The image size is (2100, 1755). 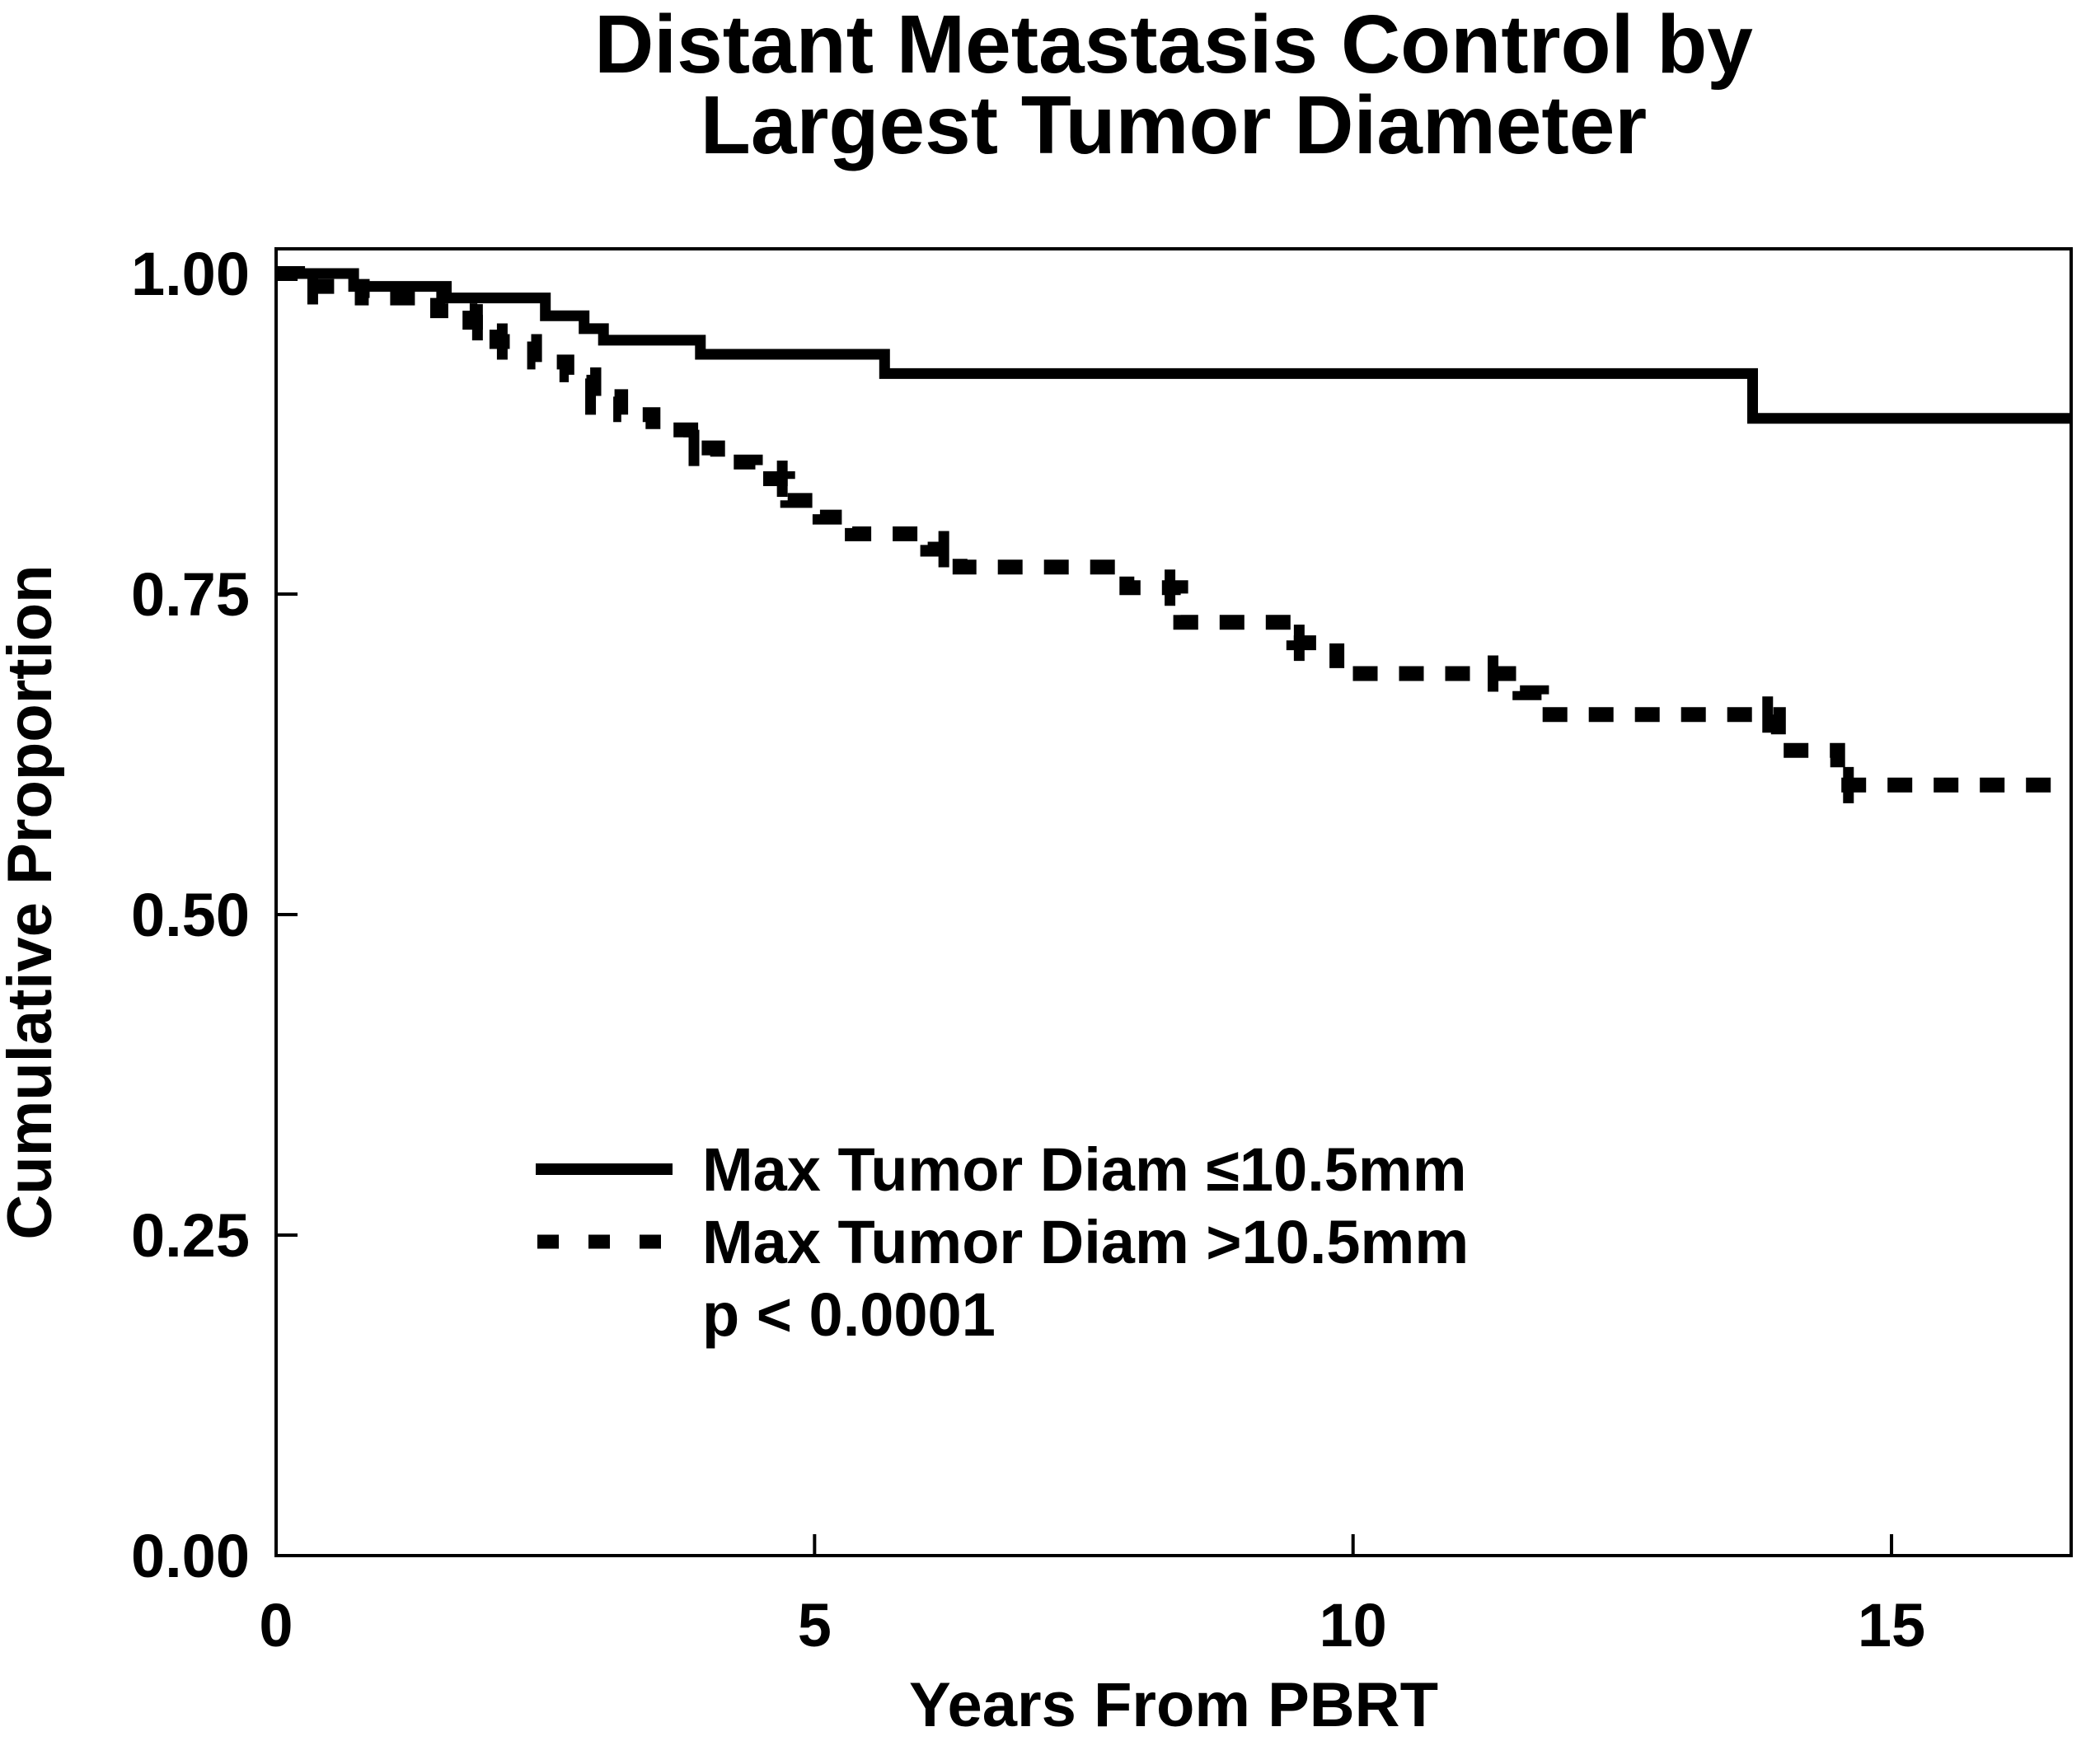 What do you see at coordinates (1173, 45) in the screenshot?
I see `chart-title-line1: Distant Metastasis Control by` at bounding box center [1173, 45].